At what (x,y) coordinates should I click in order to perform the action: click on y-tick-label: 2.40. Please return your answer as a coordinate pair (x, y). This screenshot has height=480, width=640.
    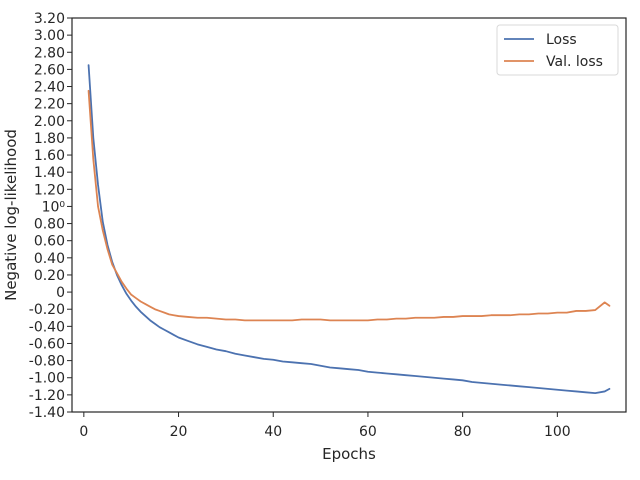
    Looking at the image, I should click on (49, 88).